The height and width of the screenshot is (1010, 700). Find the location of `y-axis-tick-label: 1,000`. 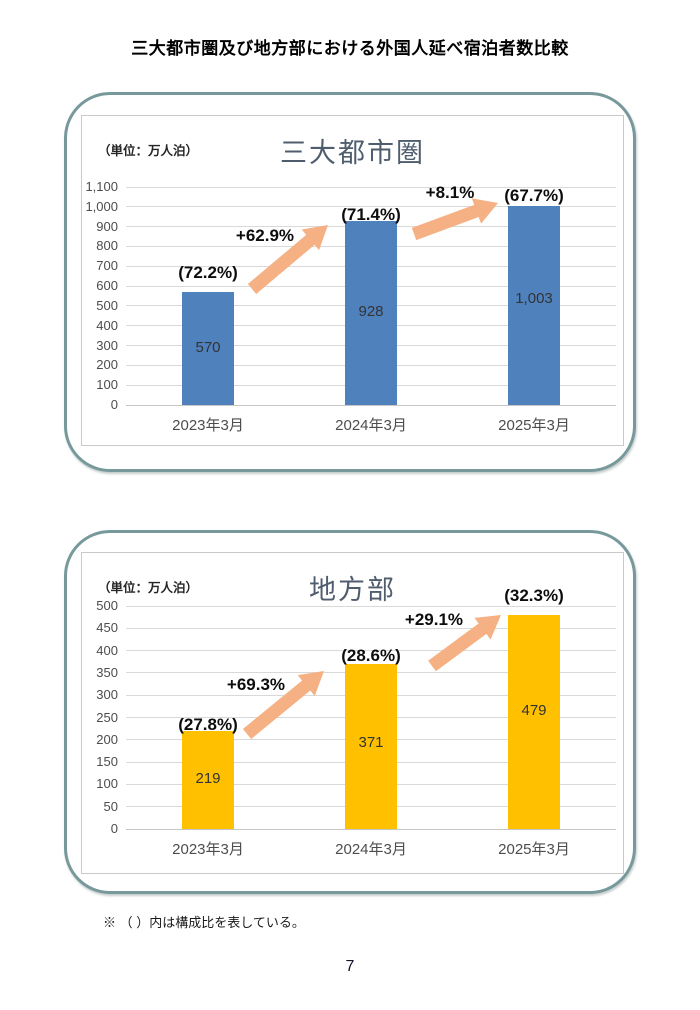

y-axis-tick-label: 1,000 is located at coordinates (101, 206).